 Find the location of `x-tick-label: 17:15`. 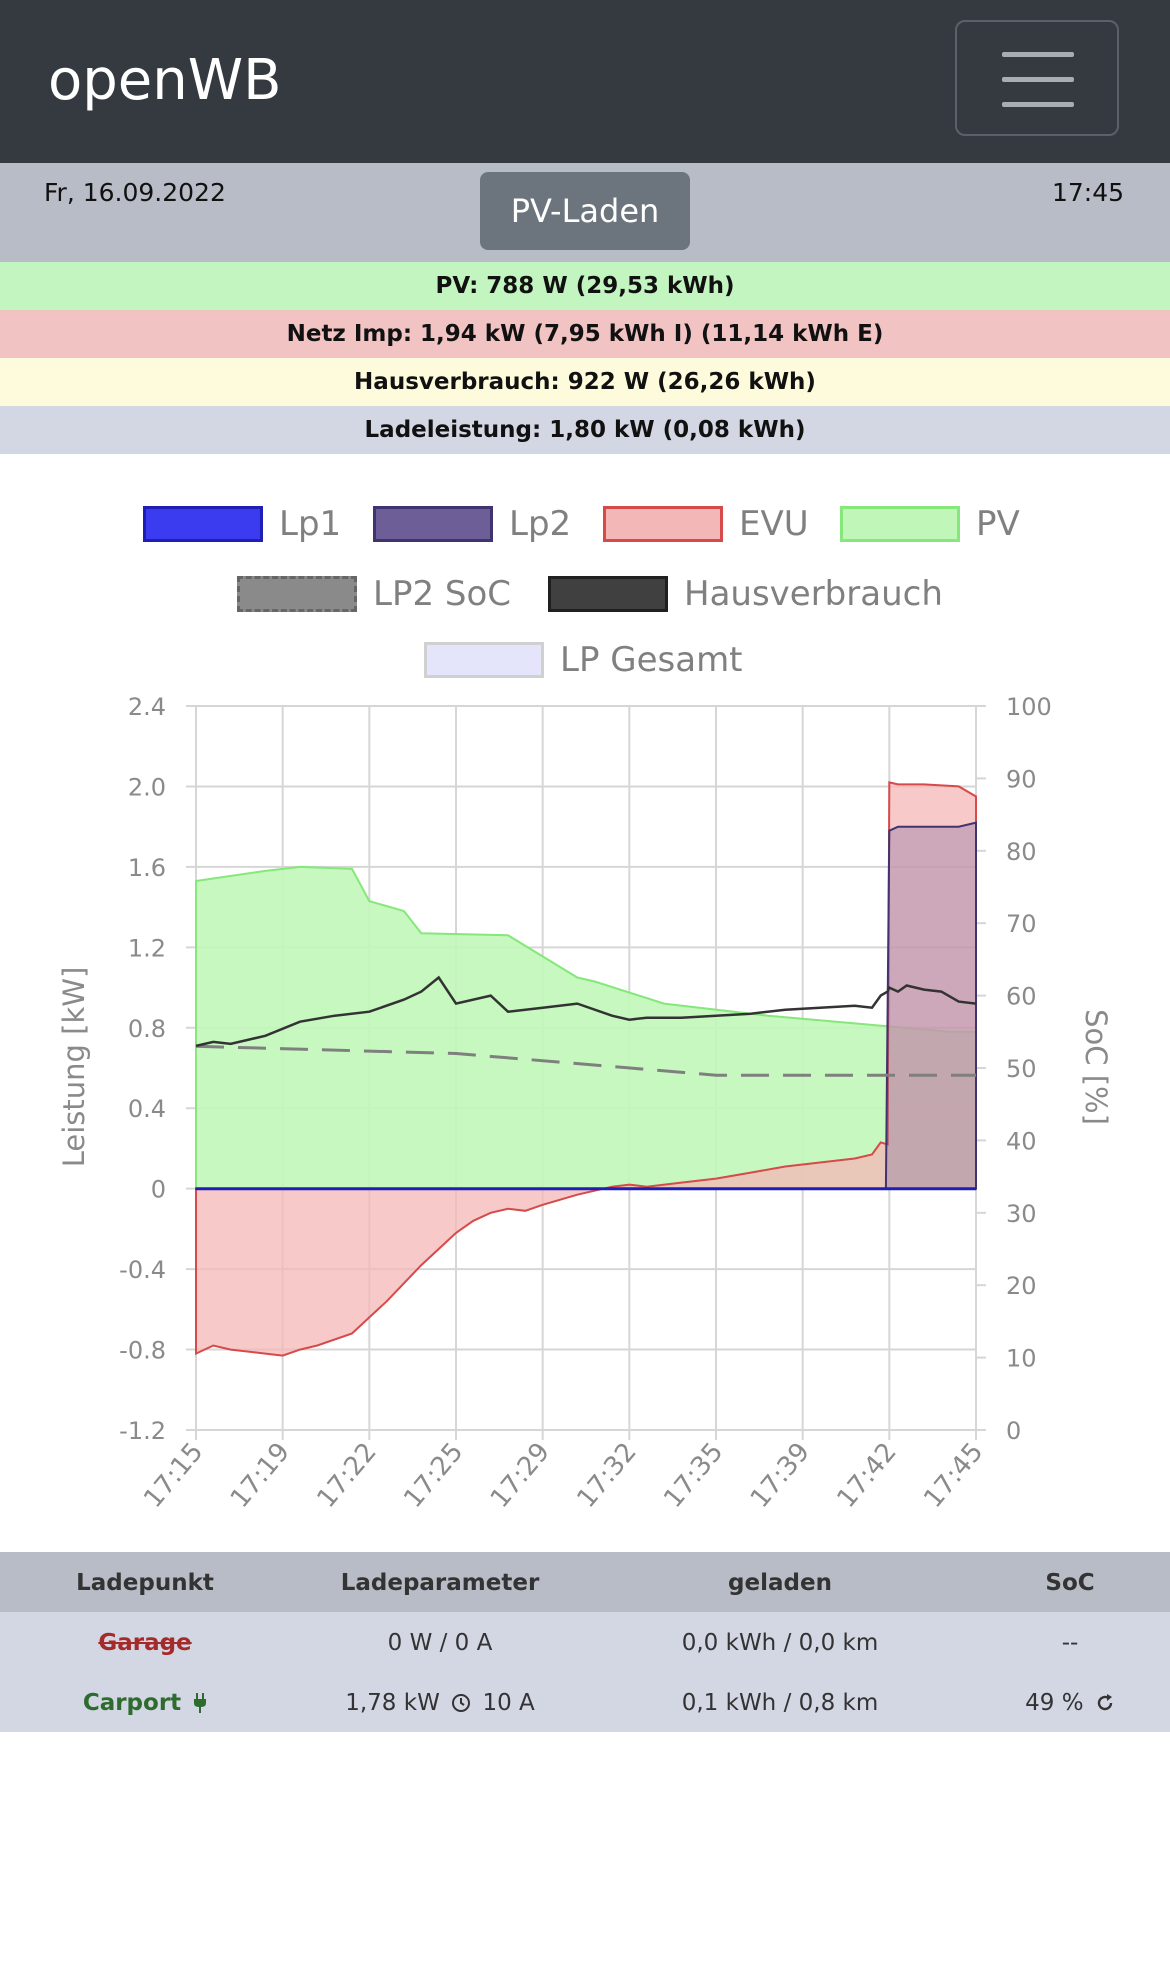

x-tick-label: 17:15 is located at coordinates (173, 1475).